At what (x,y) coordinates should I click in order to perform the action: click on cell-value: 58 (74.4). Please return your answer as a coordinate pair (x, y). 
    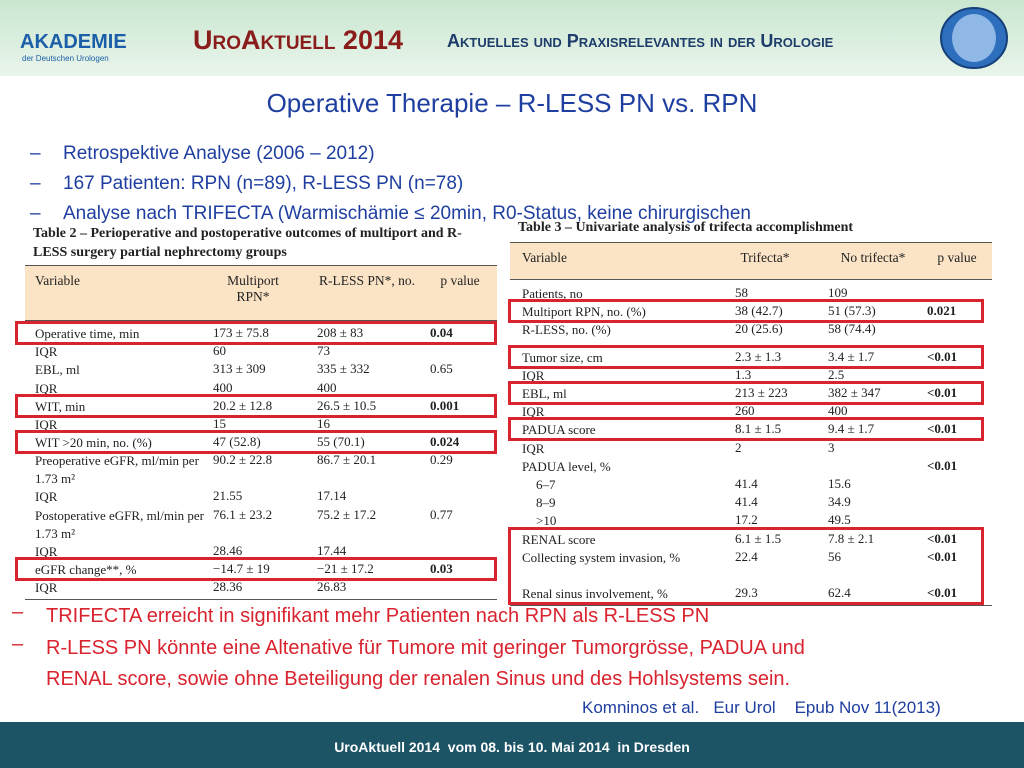
    Looking at the image, I should click on (852, 329).